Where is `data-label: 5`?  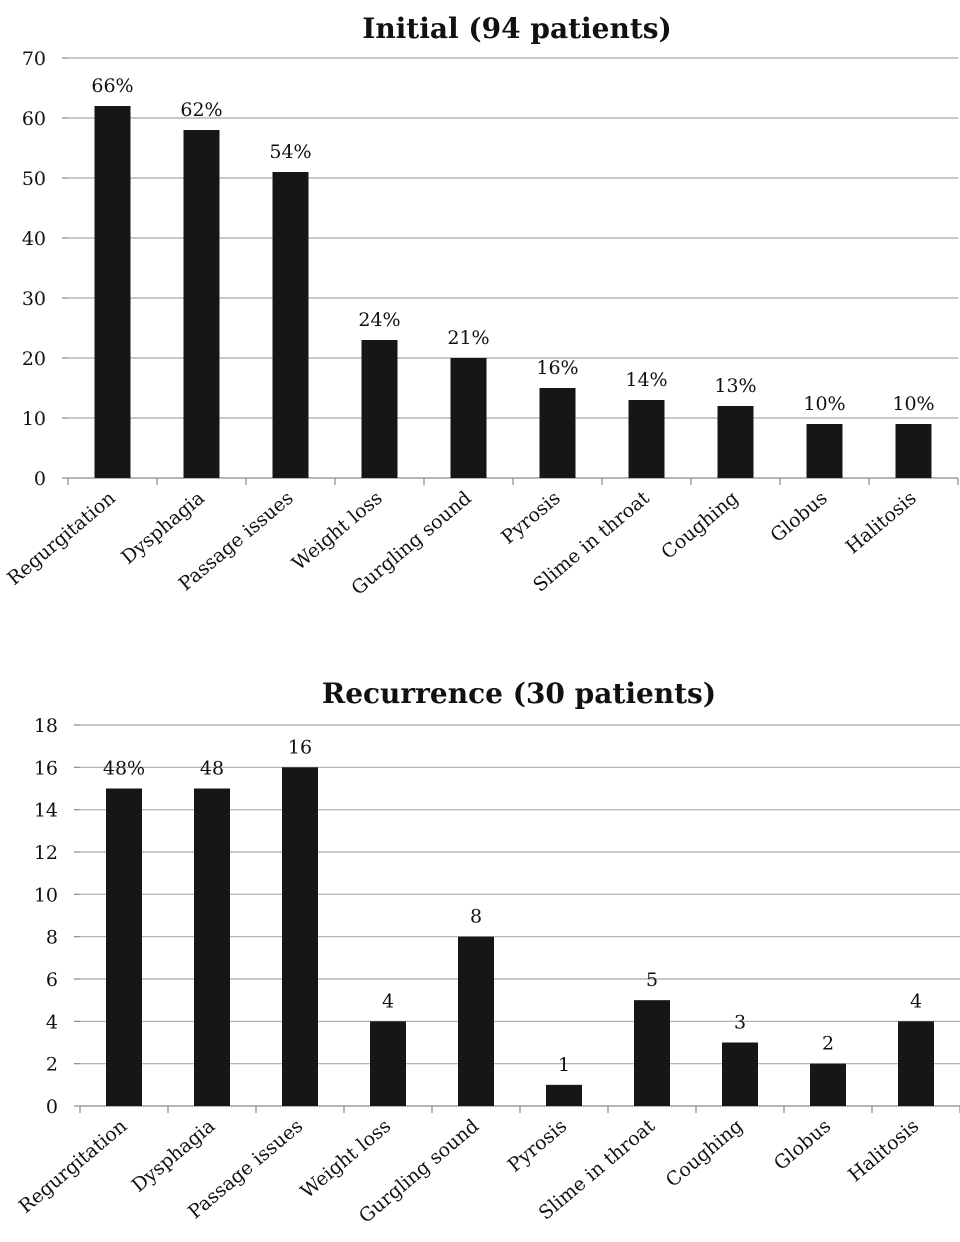
data-label: 5 is located at coordinates (652, 980).